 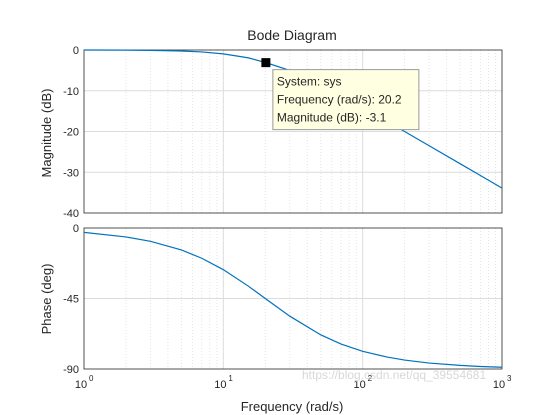 I want to click on x-tick-label: 10³, so click(x=502, y=382).